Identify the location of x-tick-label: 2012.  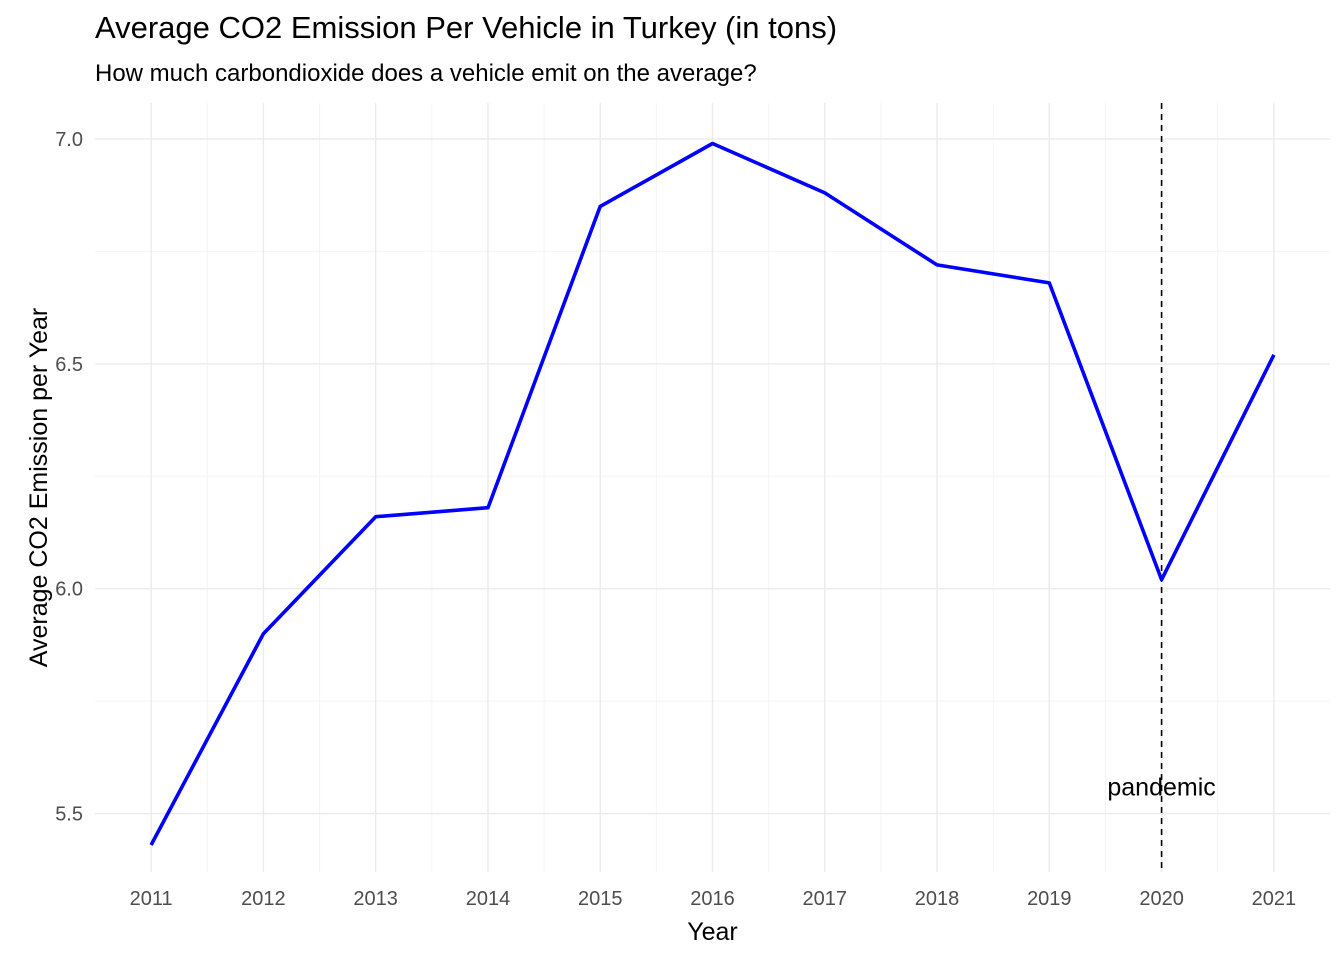
(263, 899).